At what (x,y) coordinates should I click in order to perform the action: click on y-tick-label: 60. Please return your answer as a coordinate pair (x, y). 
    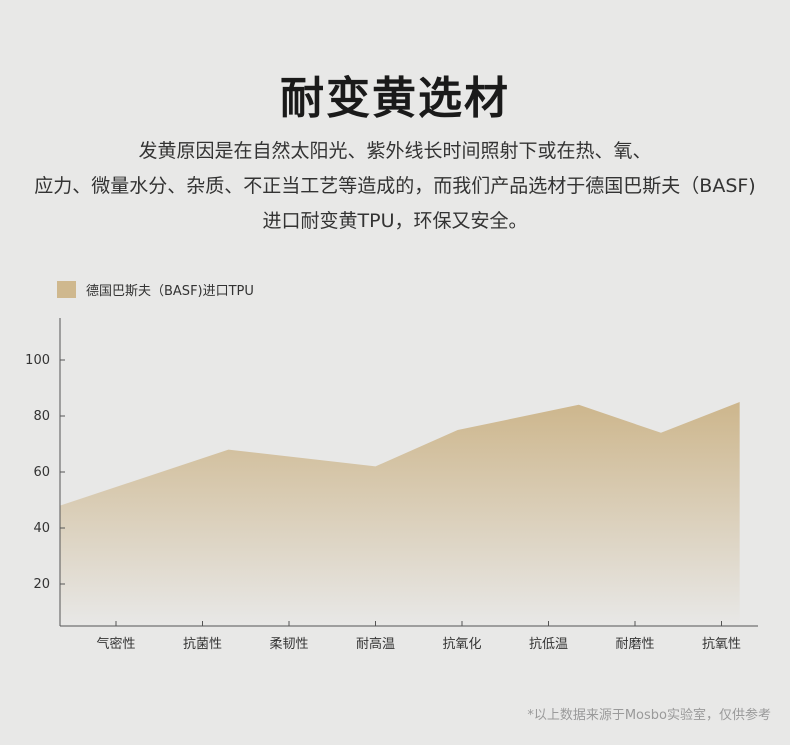
    Looking at the image, I should click on (41, 472).